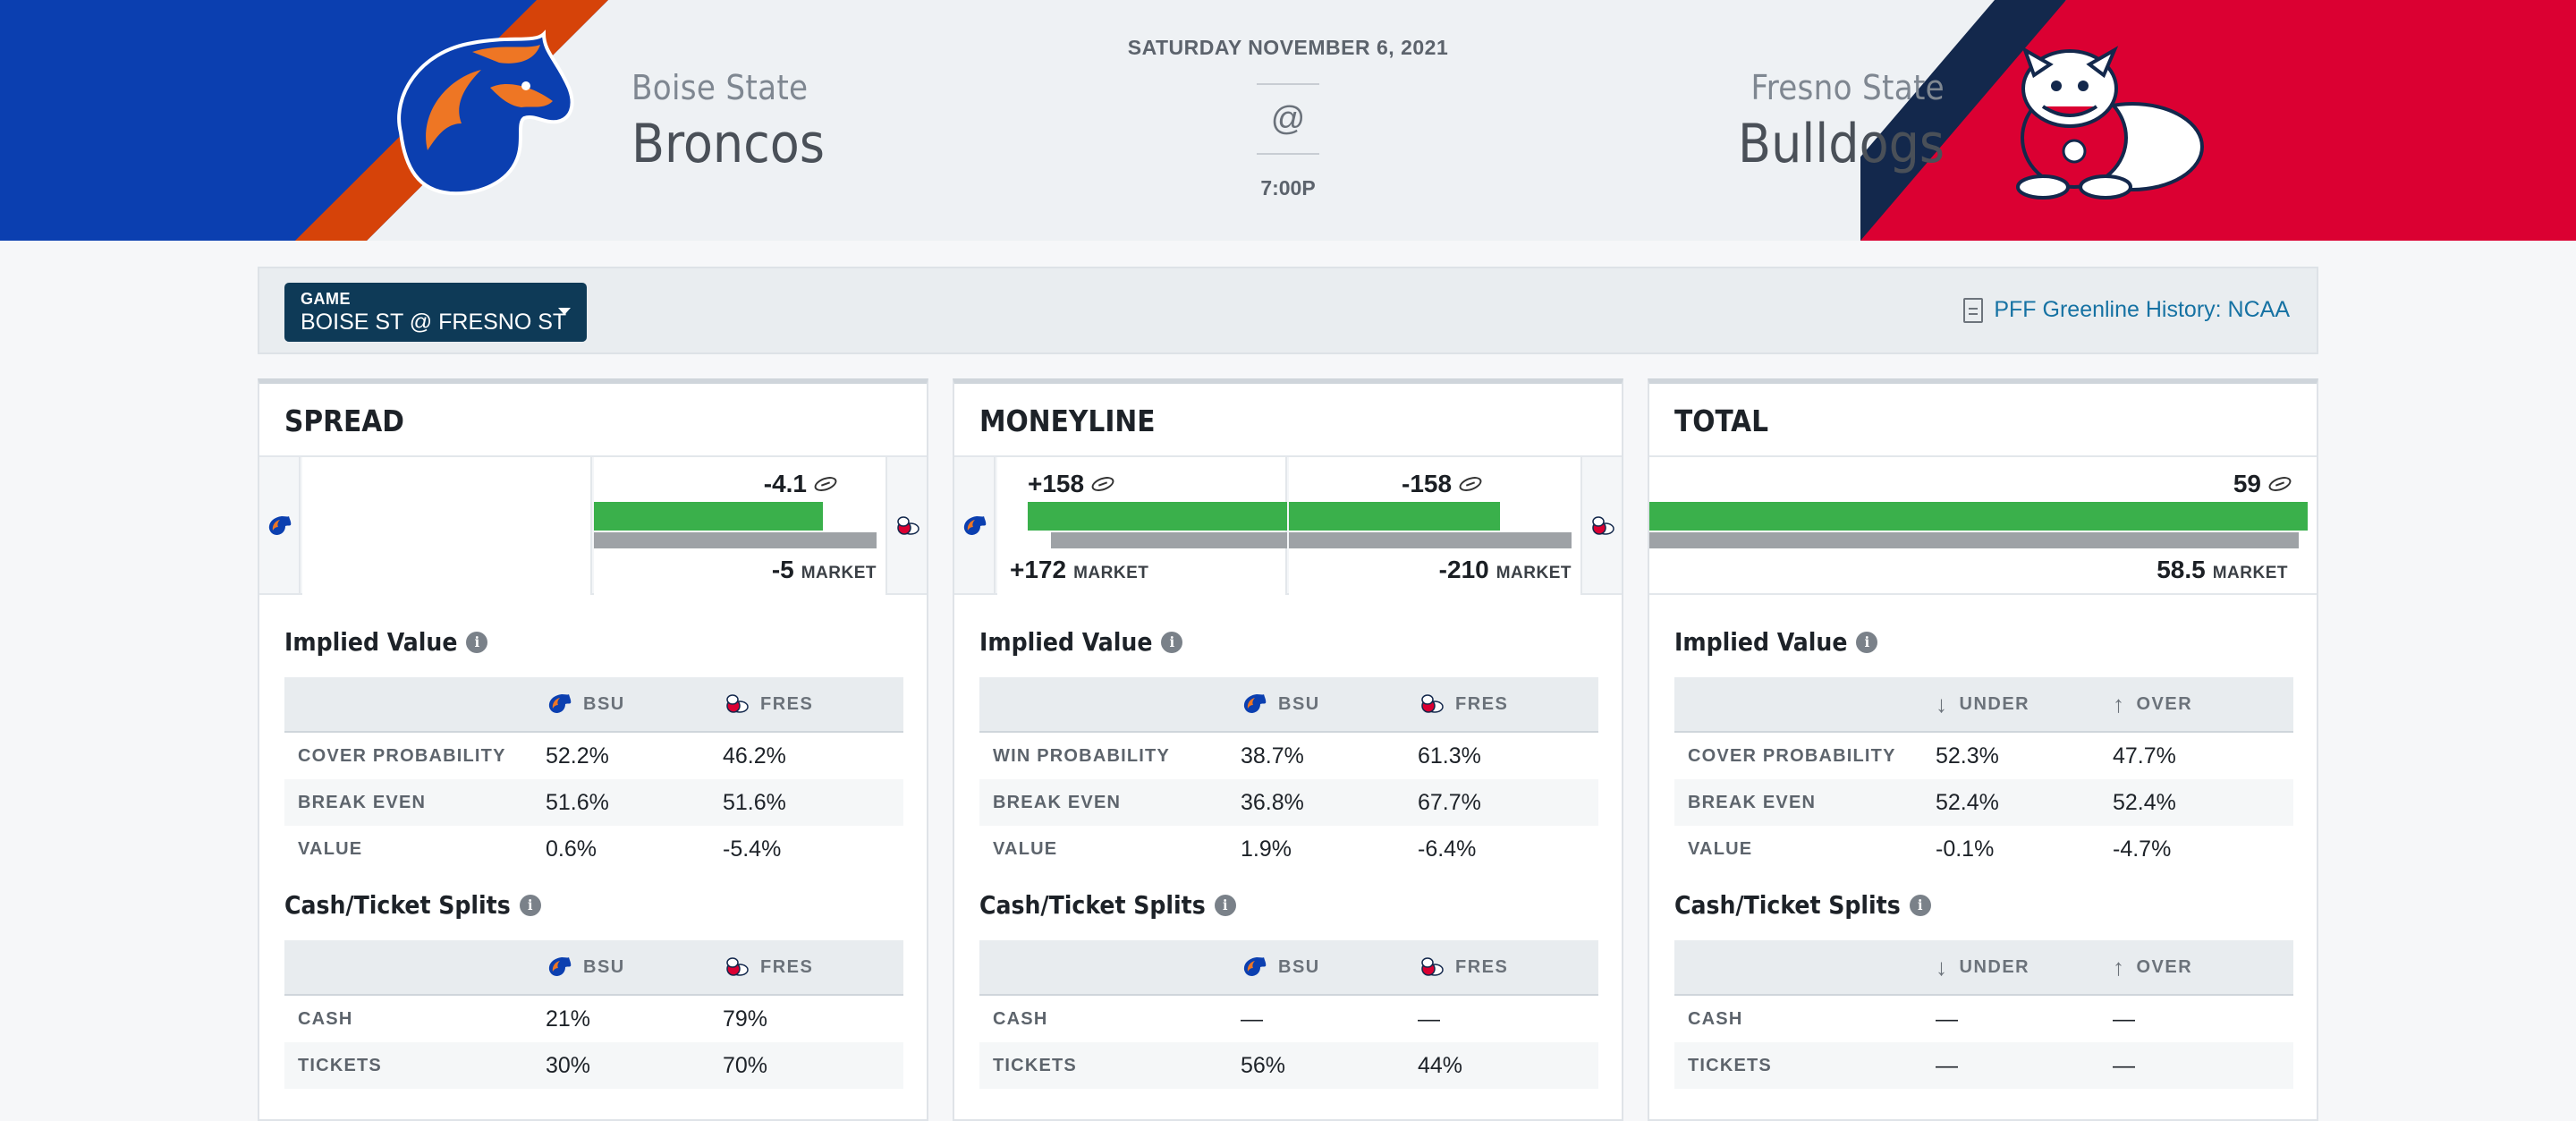 The height and width of the screenshot is (1121, 2576). What do you see at coordinates (1449, 802) in the screenshot?
I see `row-value-home: 67.7%` at bounding box center [1449, 802].